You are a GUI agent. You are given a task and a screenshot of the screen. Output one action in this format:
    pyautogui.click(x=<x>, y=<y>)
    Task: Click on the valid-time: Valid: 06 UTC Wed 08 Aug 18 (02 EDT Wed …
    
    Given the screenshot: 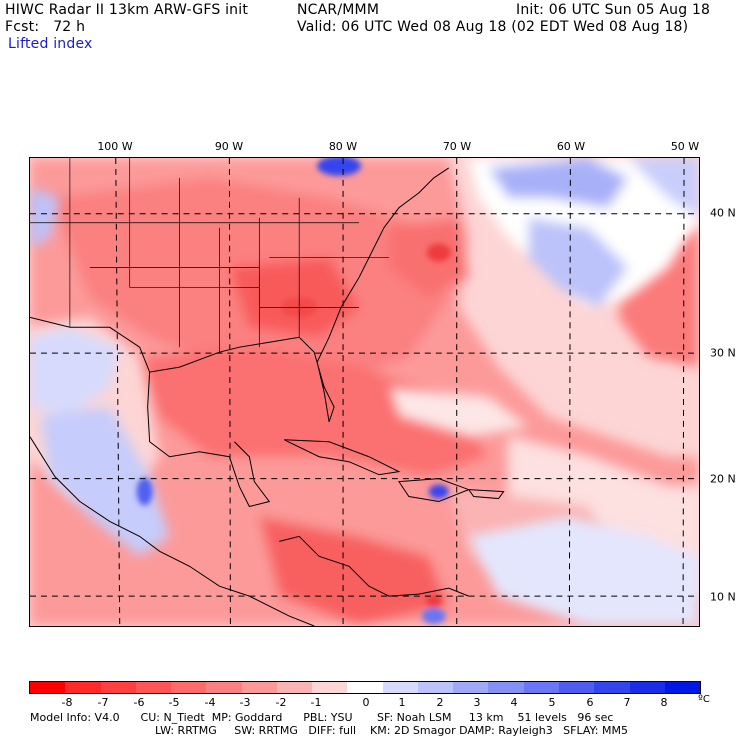 What is the action you would take?
    pyautogui.click(x=493, y=27)
    